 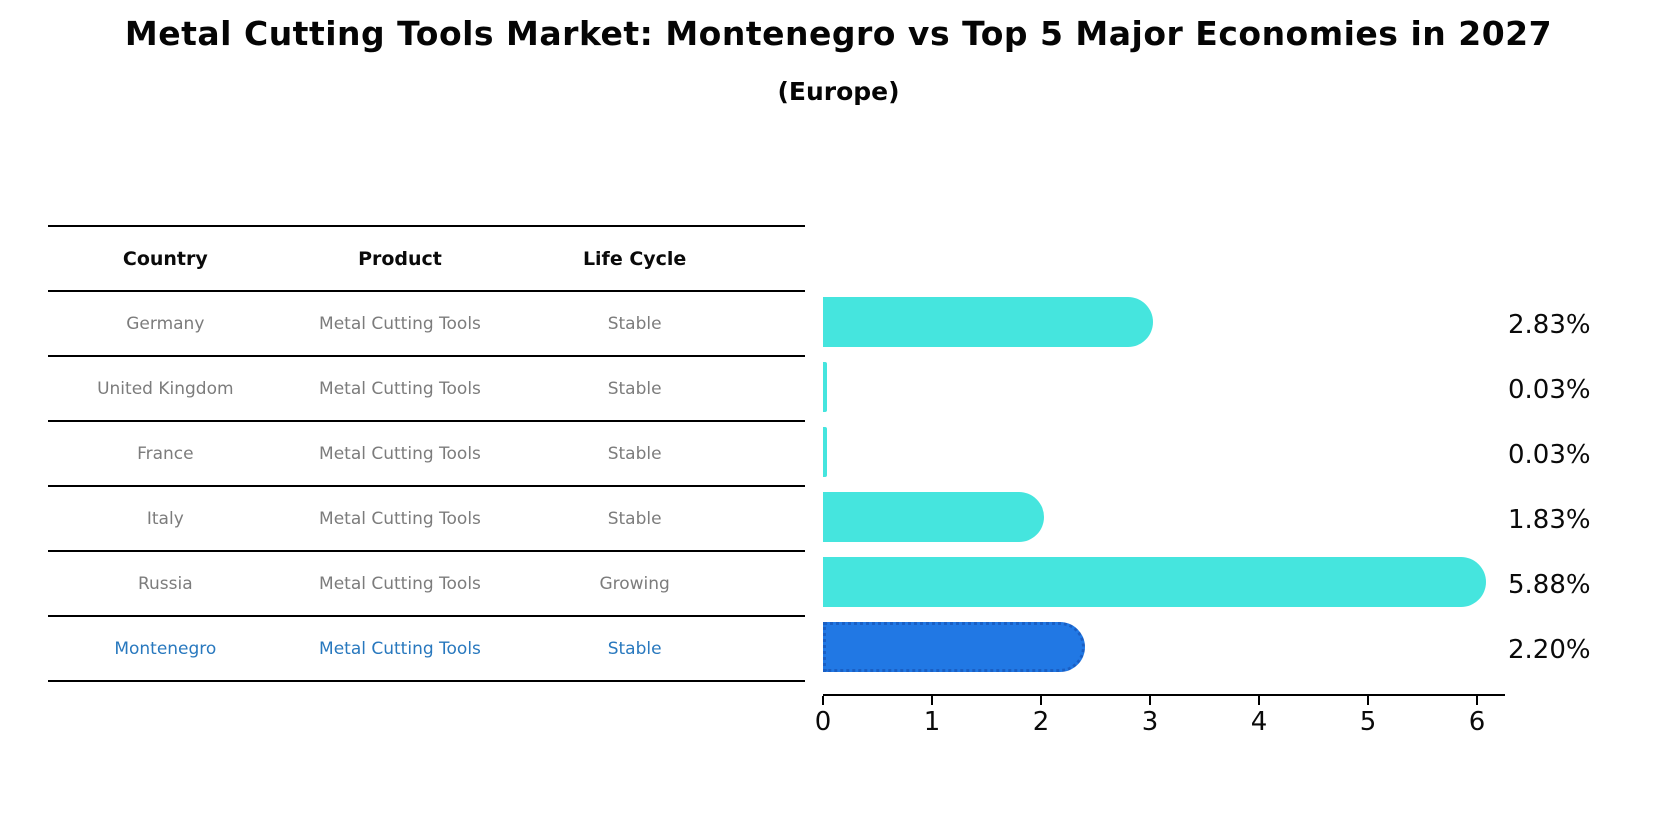 I want to click on table-header-cell: Country, so click(x=165, y=258).